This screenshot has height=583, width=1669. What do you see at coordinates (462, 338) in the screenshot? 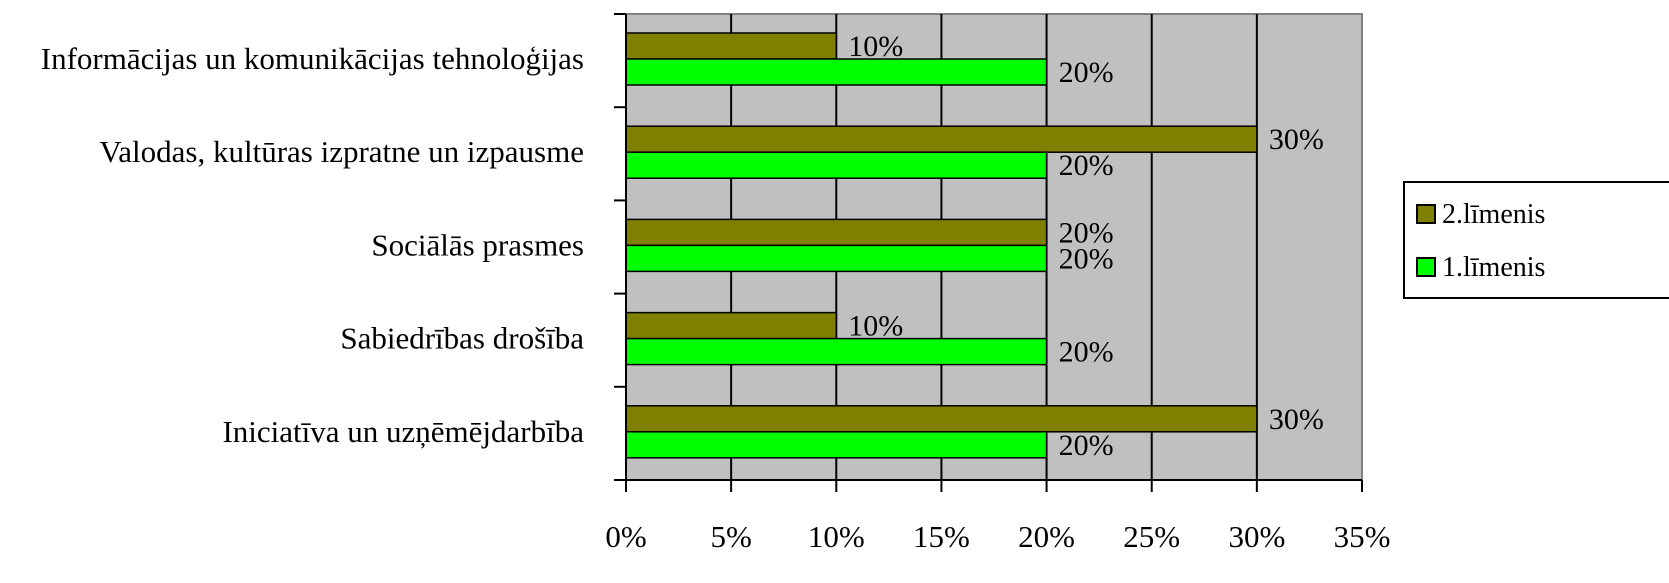
I see `category-label: Sabiedrības drošība` at bounding box center [462, 338].